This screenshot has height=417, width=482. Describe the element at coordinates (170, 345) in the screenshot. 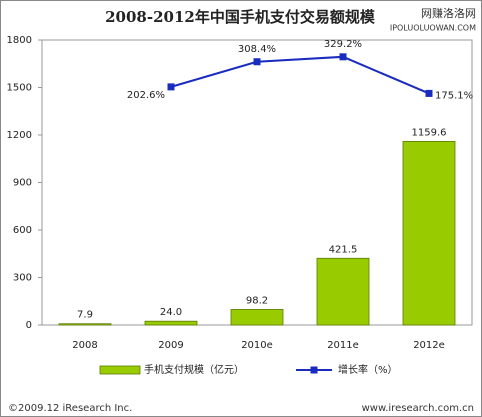

I see `x-tick-label: 2009` at that location.